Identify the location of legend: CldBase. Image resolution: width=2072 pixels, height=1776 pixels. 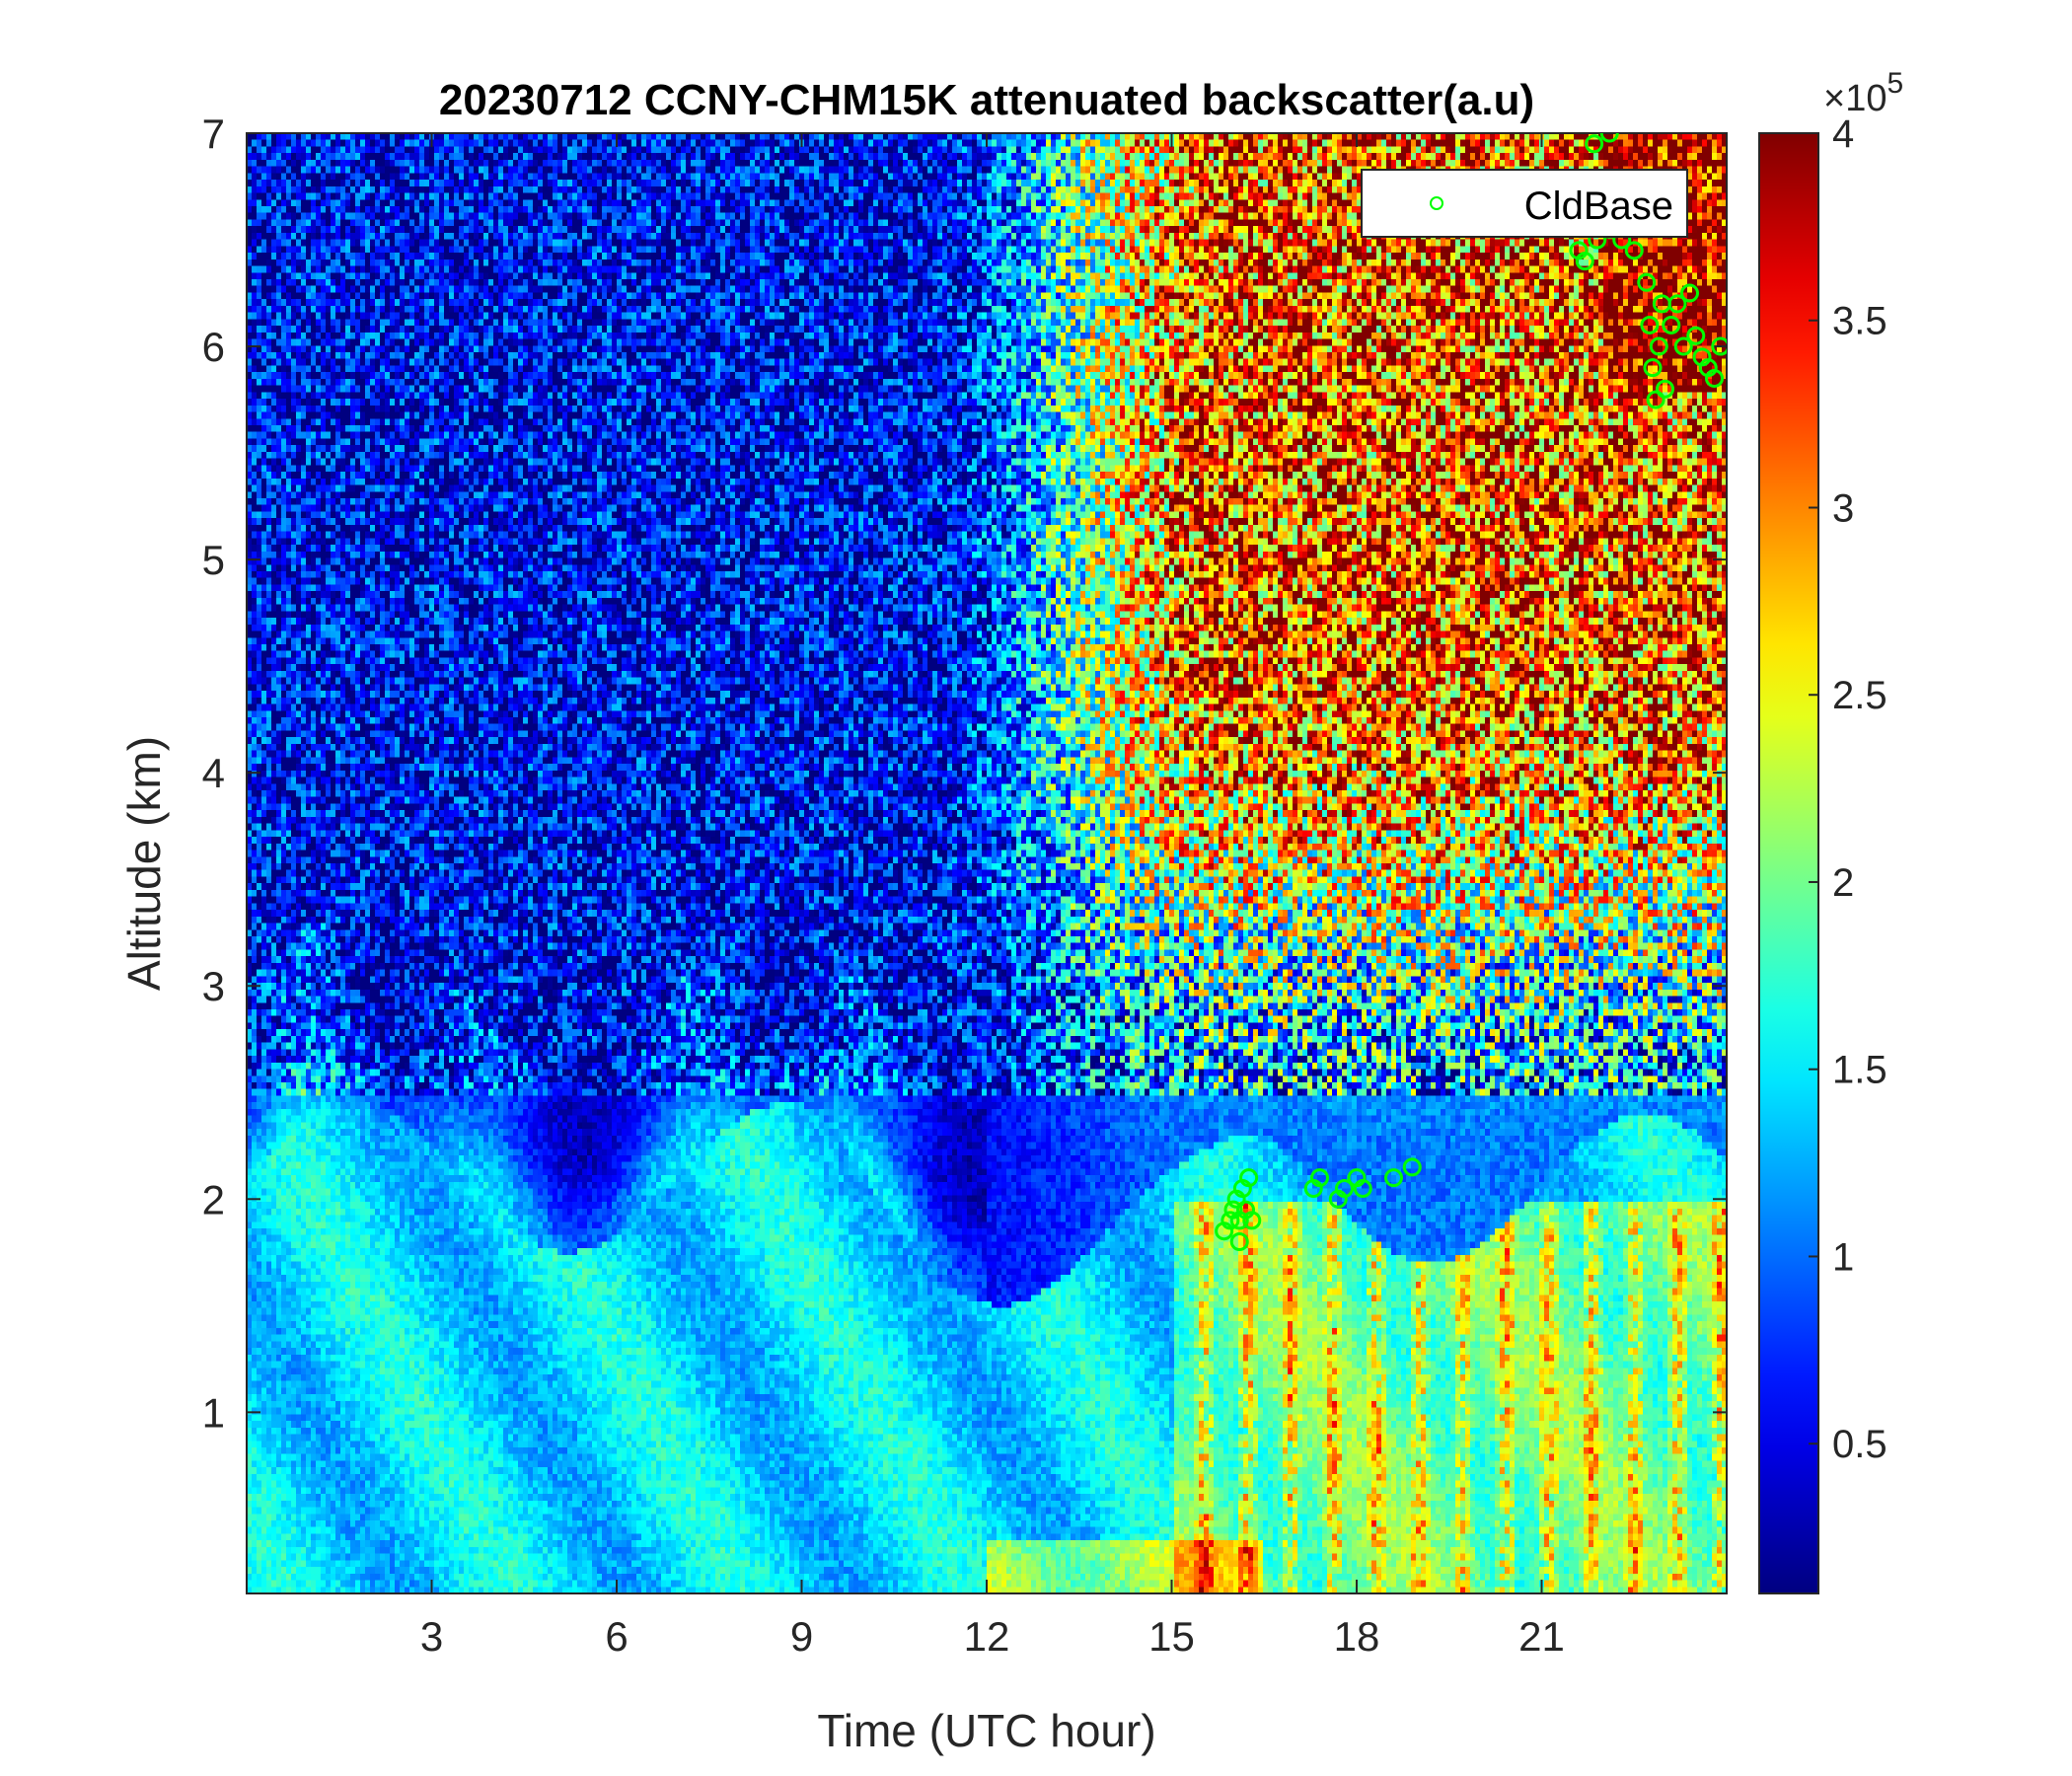
(1525, 204).